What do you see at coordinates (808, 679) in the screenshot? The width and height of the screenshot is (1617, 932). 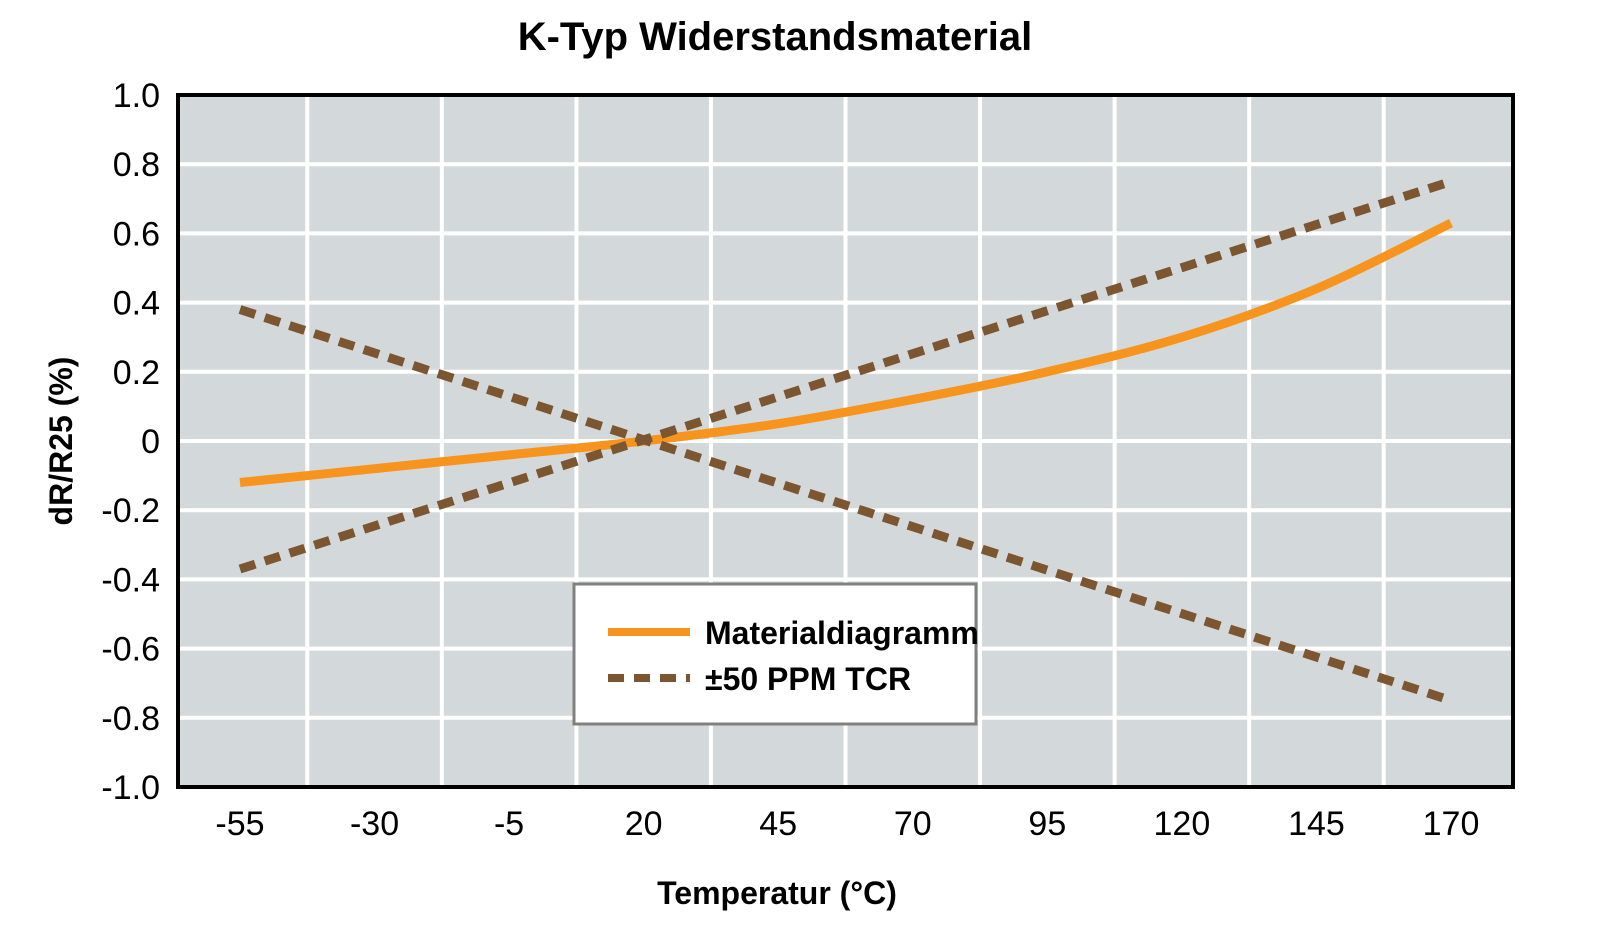 I see `legend-label-tcr: ±50 PPM TCR` at bounding box center [808, 679].